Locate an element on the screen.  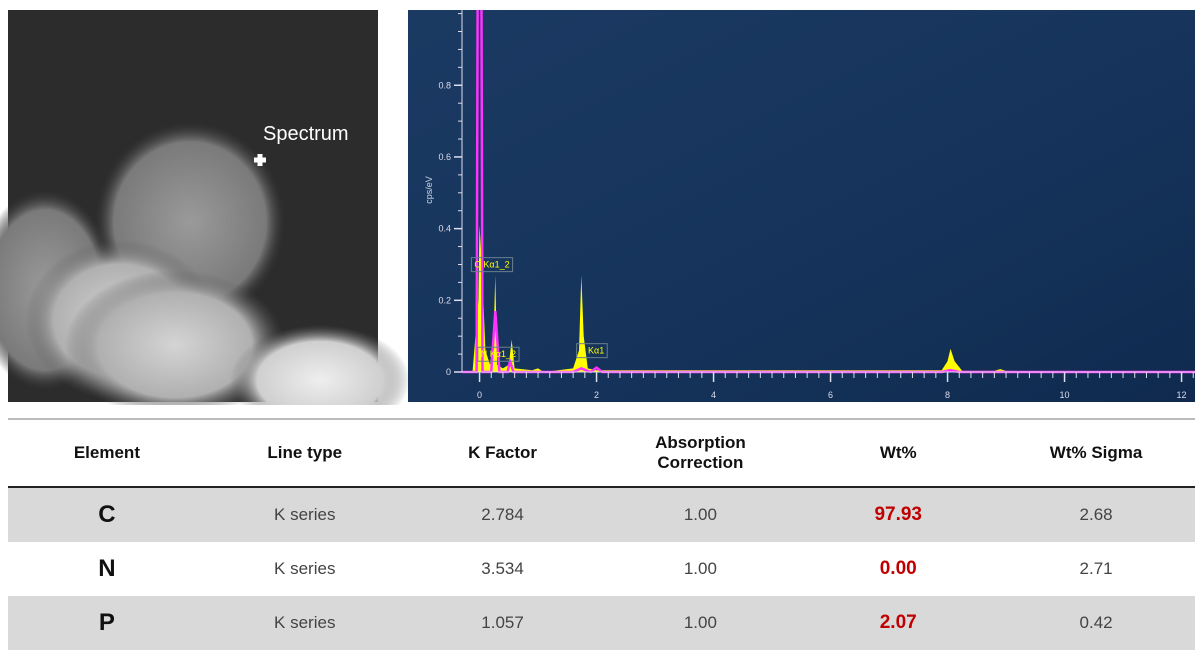
y-tick-label: 0.8 is located at coordinates (444, 85).